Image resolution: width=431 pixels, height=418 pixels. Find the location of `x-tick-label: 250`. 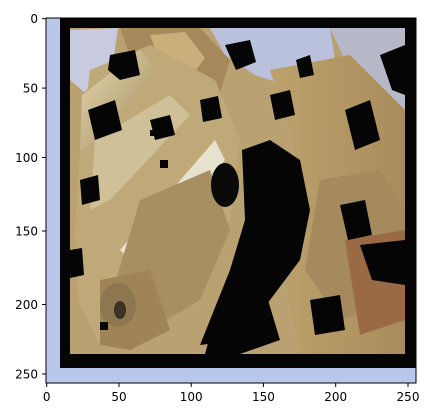

x-tick-label: 250 is located at coordinates (408, 397).